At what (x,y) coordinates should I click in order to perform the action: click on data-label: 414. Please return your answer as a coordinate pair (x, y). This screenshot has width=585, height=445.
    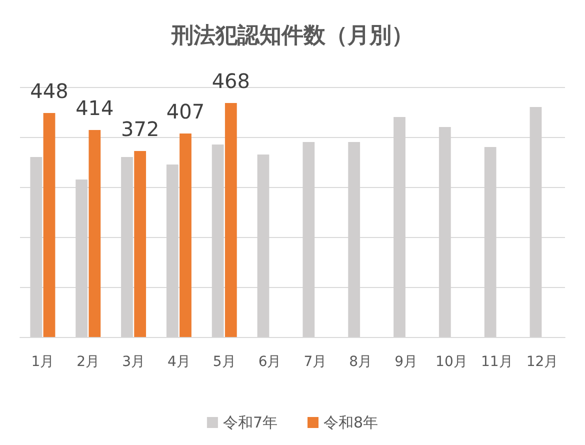
    Looking at the image, I should click on (95, 108).